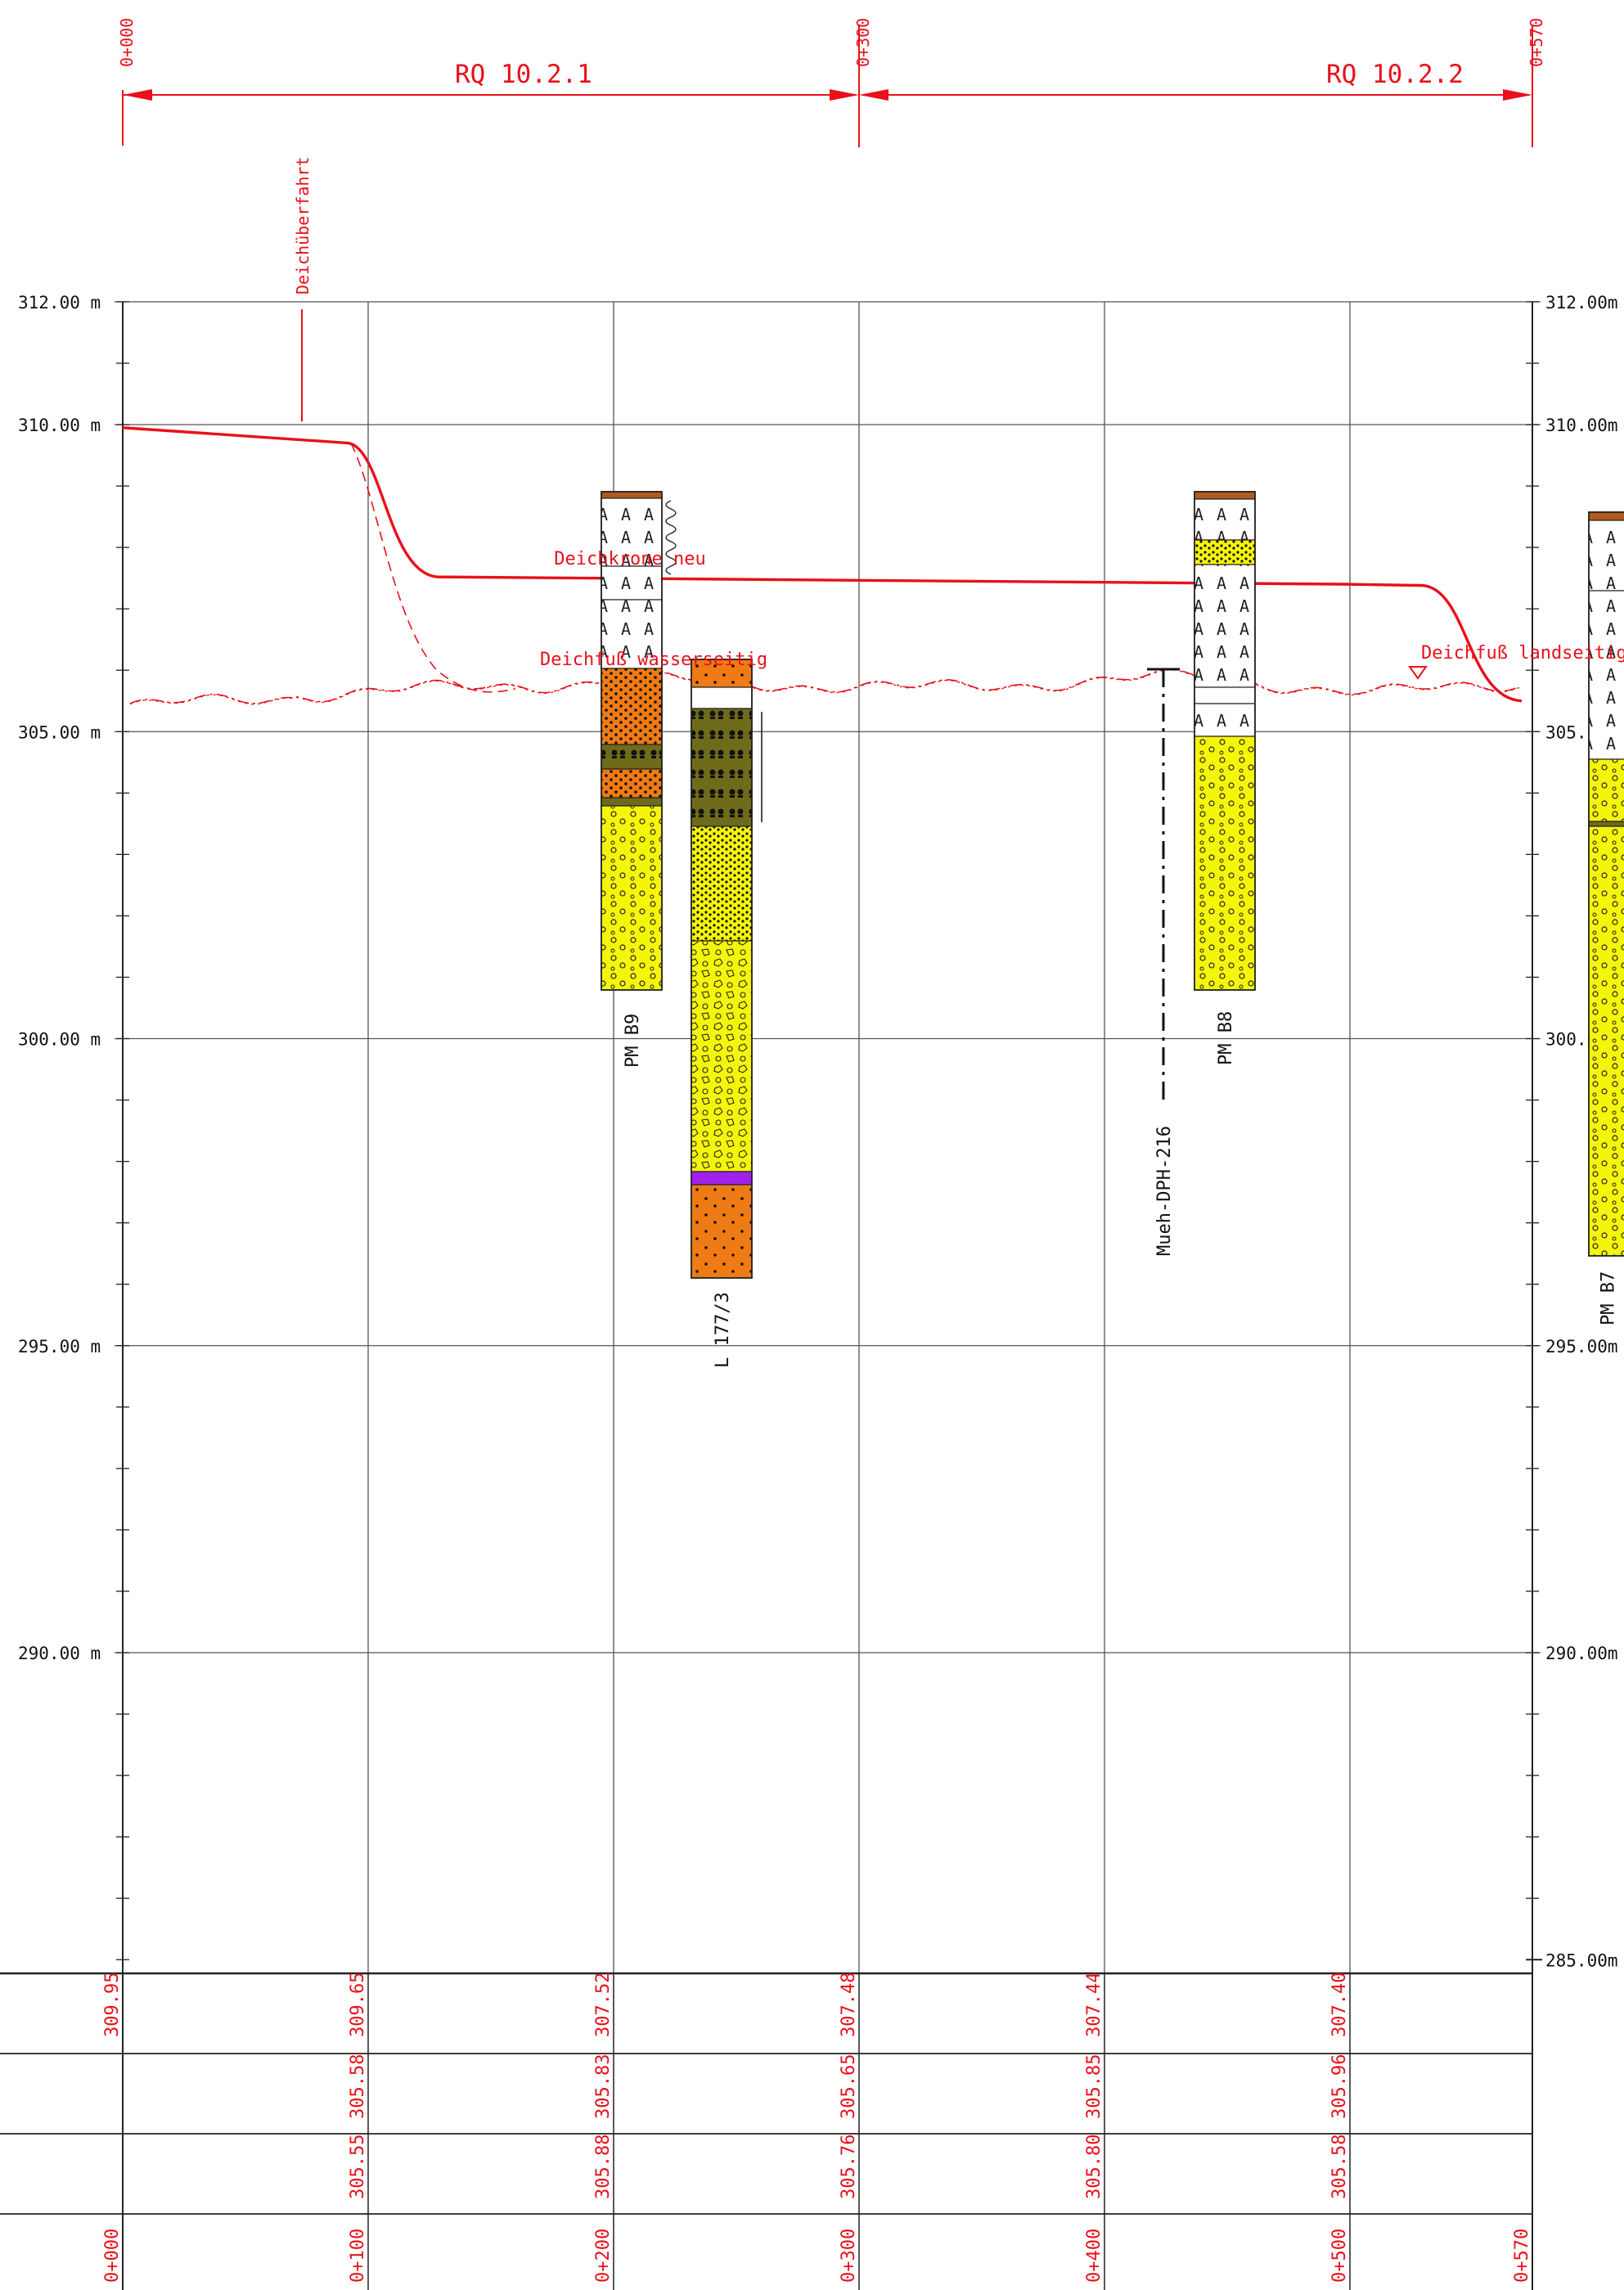 Image resolution: width=1624 pixels, height=2290 pixels. I want to click on toe-land-marker, so click(1418, 673).